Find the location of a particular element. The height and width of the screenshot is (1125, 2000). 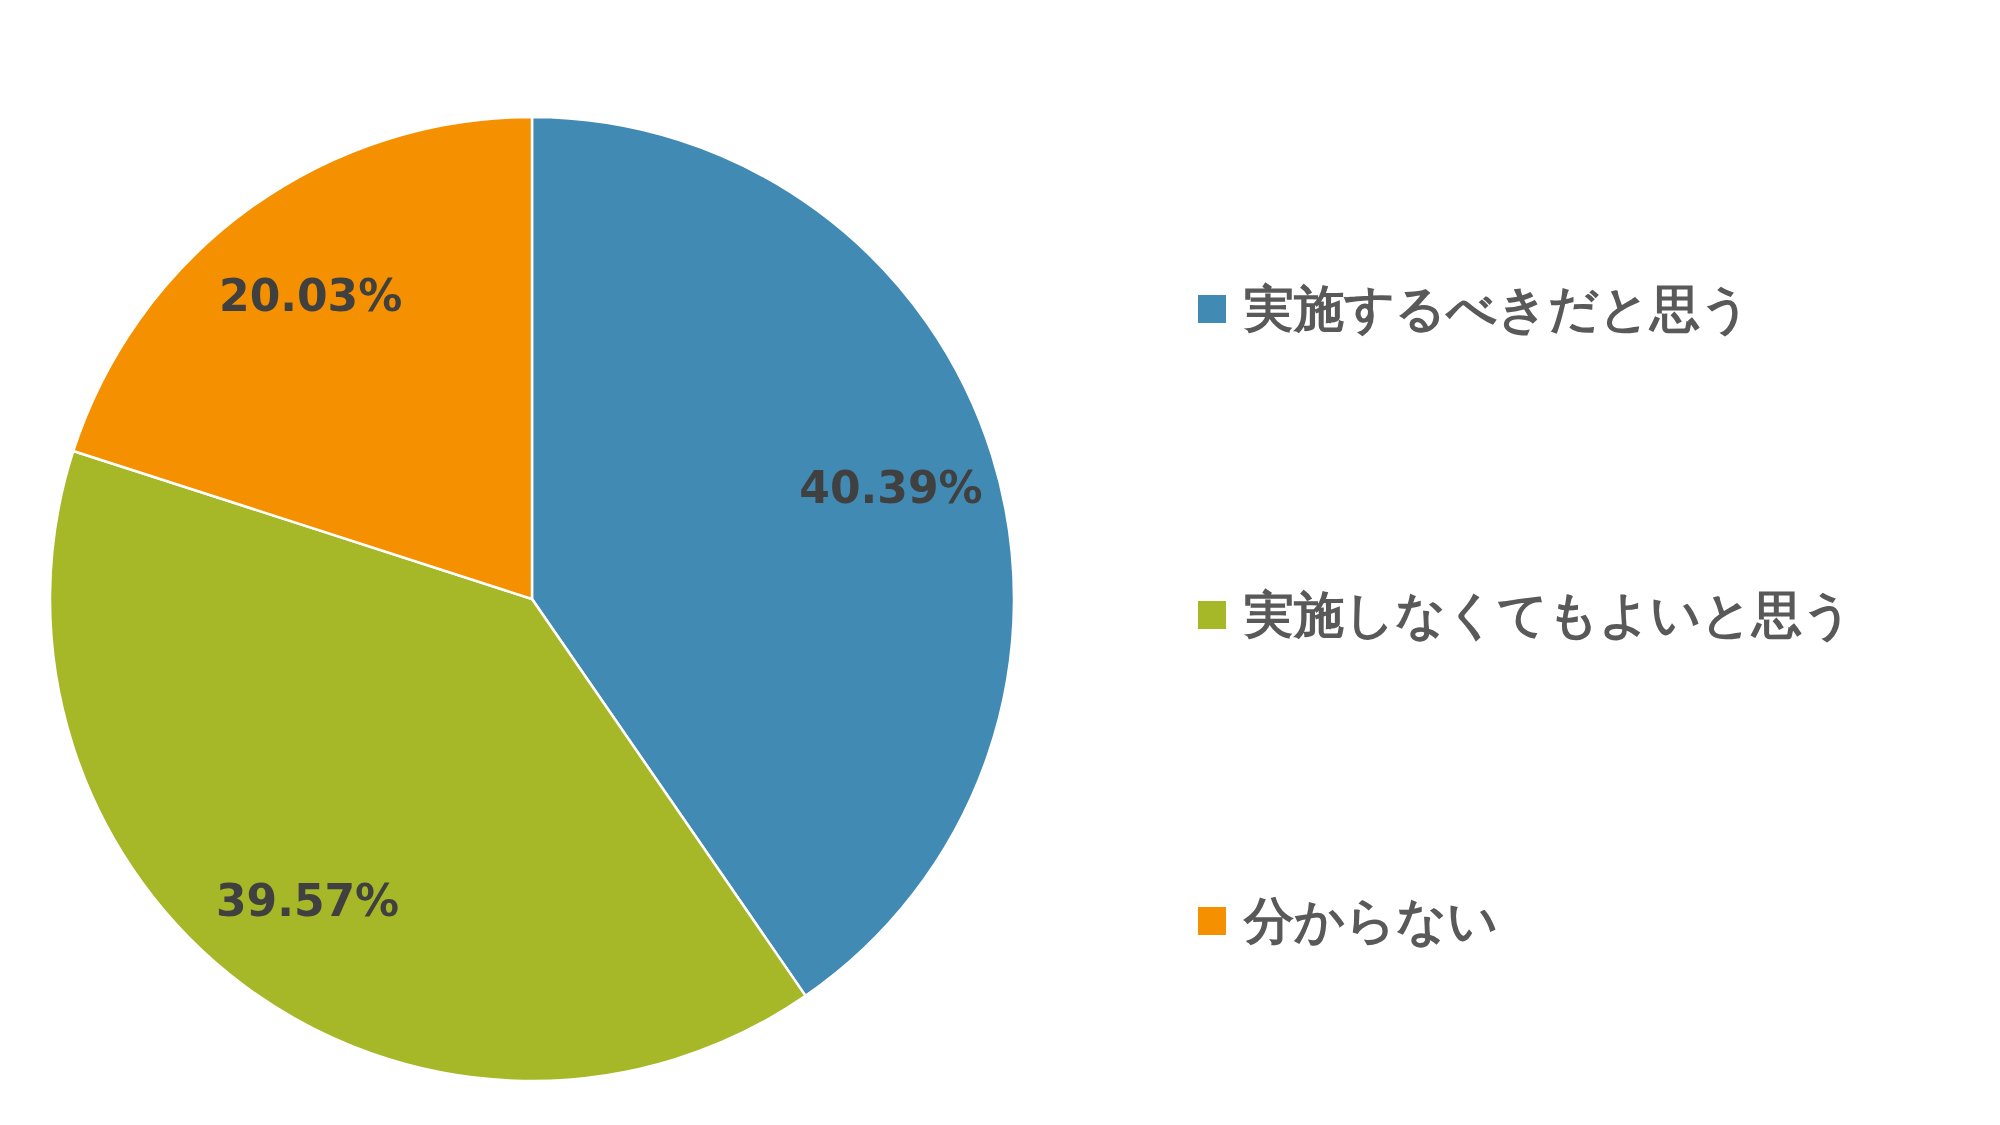

legend-label: 分からない is located at coordinates (1370, 921).